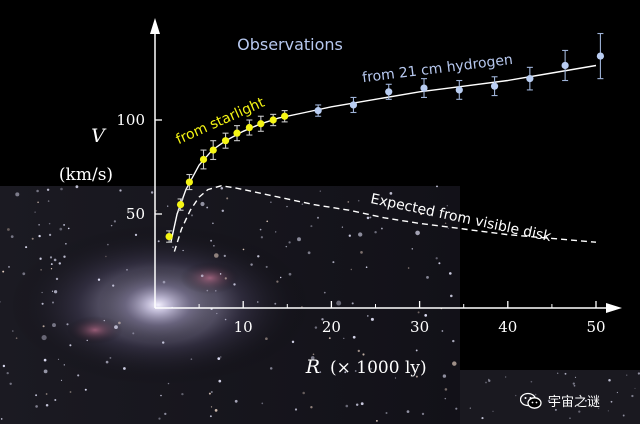 Image resolution: width=640 pixels, height=424 pixels. What do you see at coordinates (221, 121) in the screenshot?
I see `annotation-starlight: from starlight` at bounding box center [221, 121].